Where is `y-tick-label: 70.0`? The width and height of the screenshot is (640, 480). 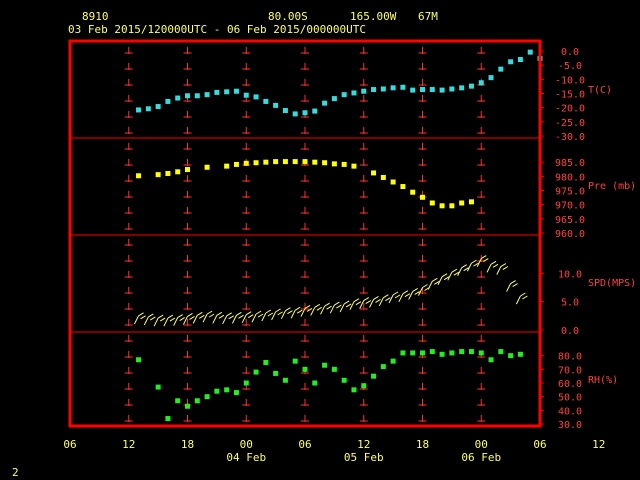
y-tick-label: 70.0 is located at coordinates (570, 370).